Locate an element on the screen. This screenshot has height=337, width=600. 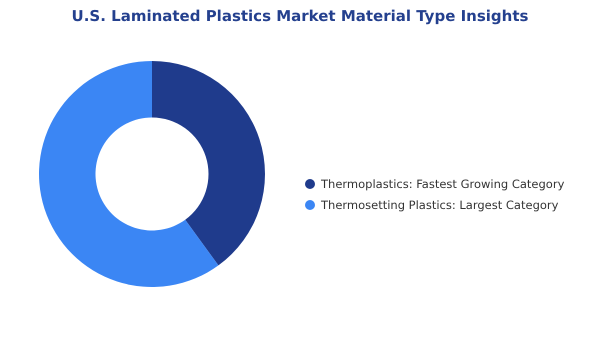
legend-label: Thermoplastics: Fastest Growing Category is located at coordinates (442, 184).